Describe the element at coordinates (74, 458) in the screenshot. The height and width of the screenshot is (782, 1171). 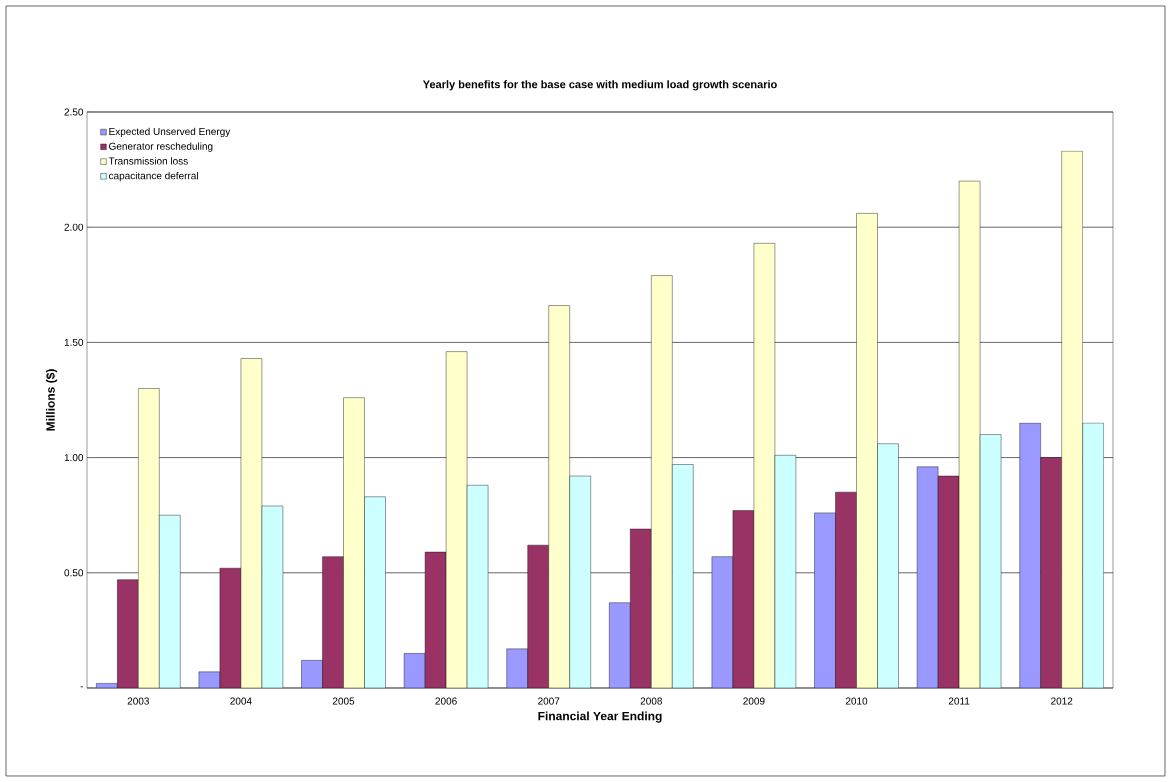
I see `y-tick-label: 1.00` at that location.